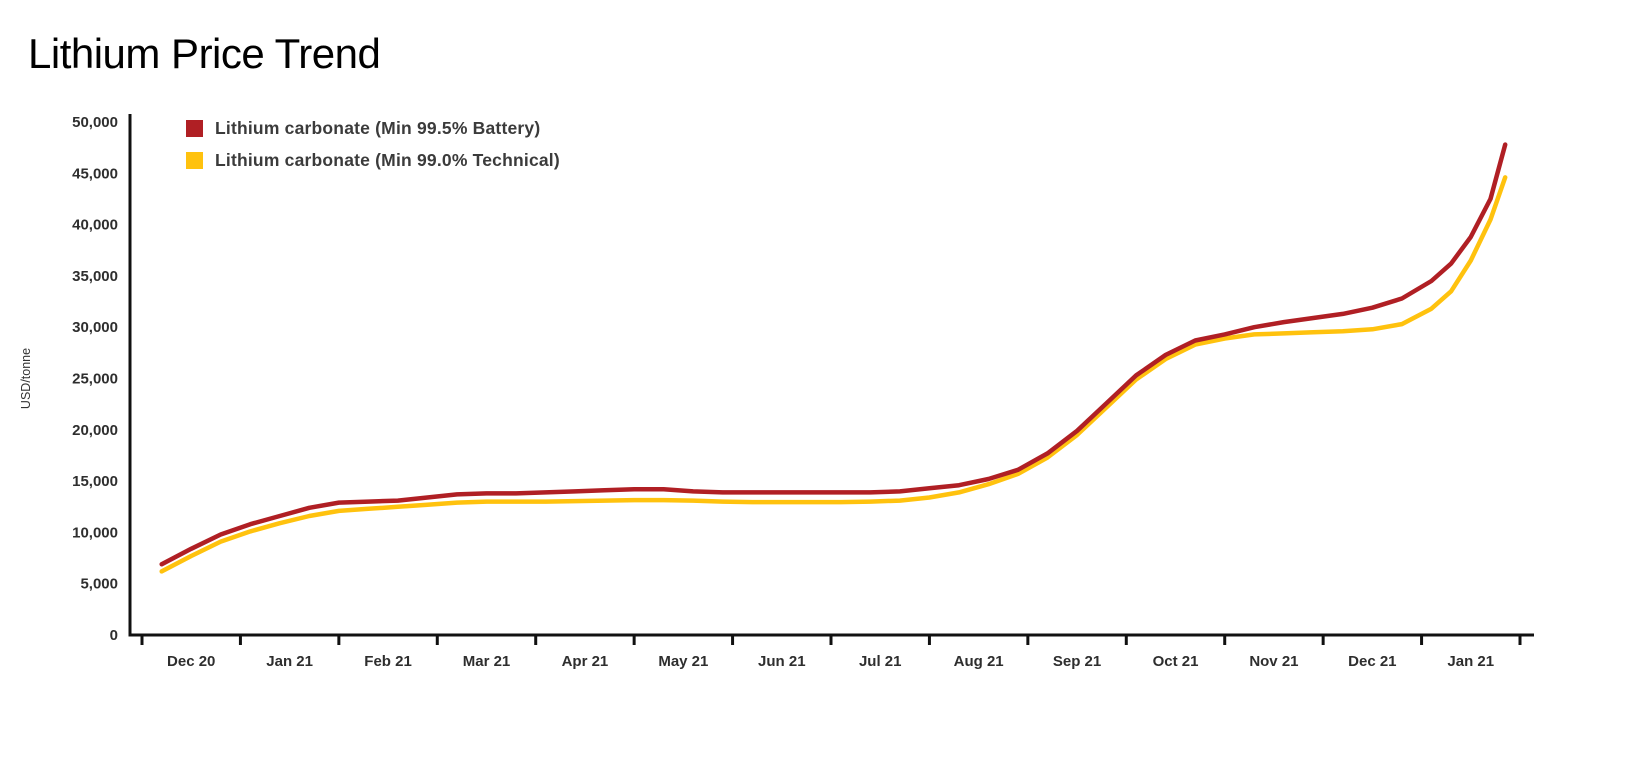  Describe the element at coordinates (194, 161) in the screenshot. I see `legend-swatch-technical-icon` at that location.